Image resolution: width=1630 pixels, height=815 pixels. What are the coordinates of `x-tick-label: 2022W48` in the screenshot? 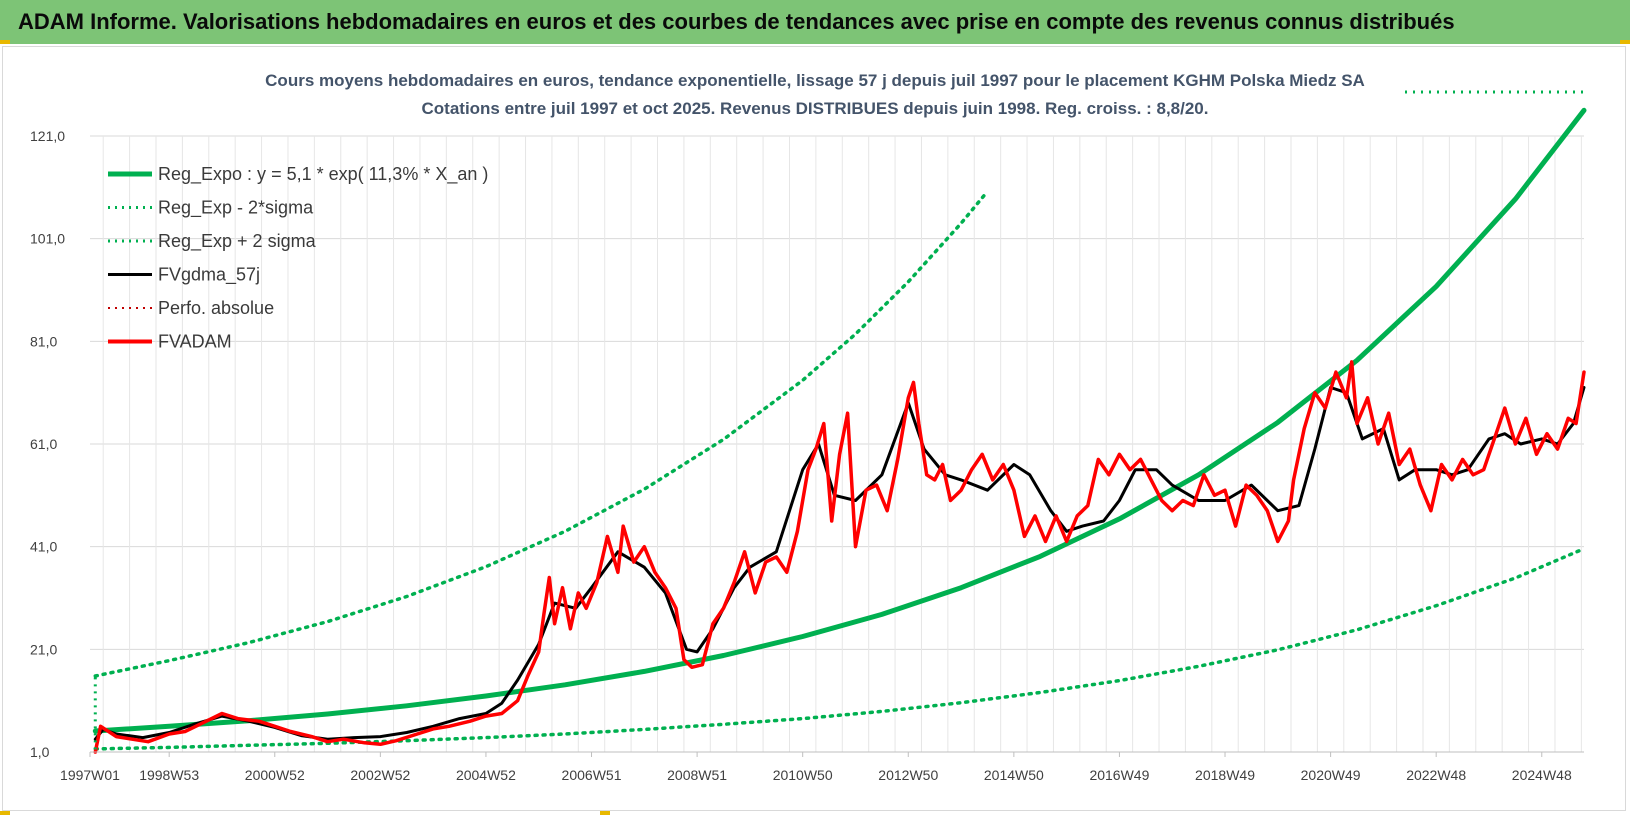 It's located at (1436, 775).